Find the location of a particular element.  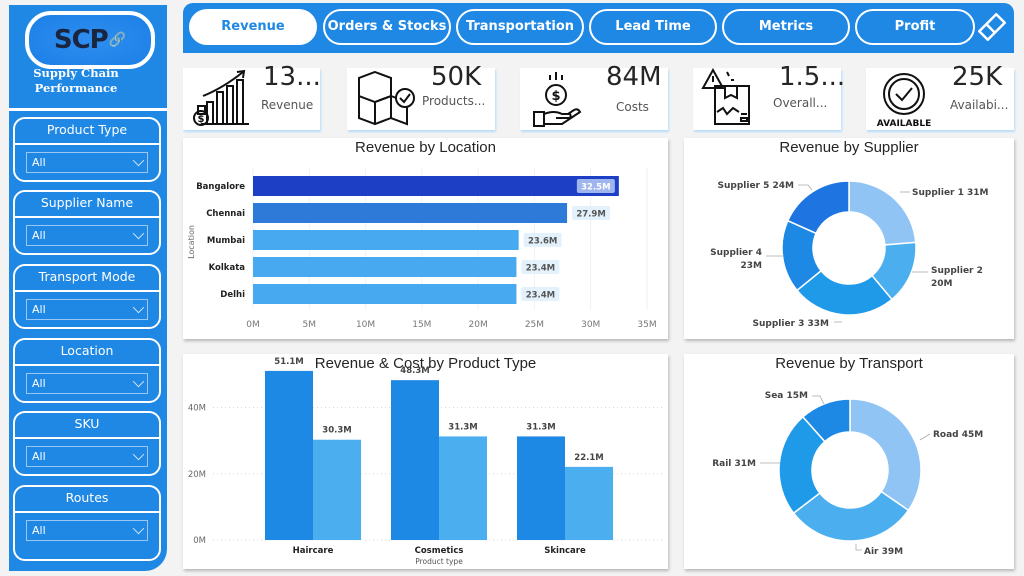

category-label: Bangalore is located at coordinates (220, 187).